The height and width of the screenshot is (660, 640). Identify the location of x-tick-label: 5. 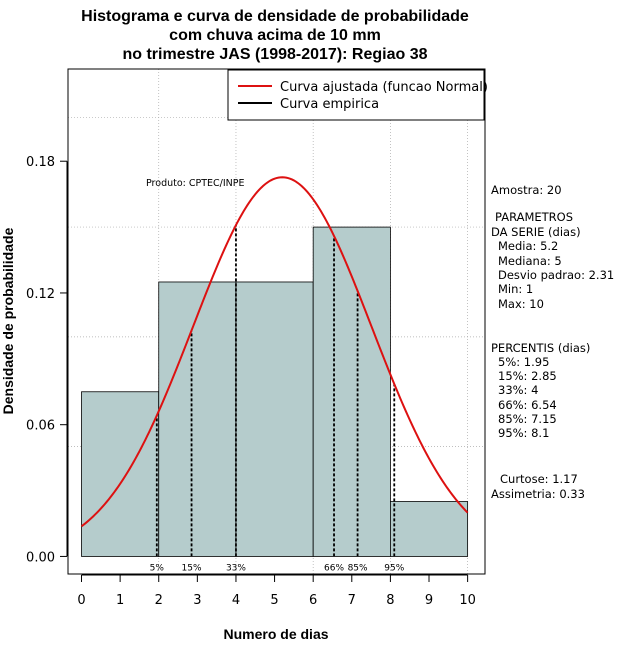
(274, 600).